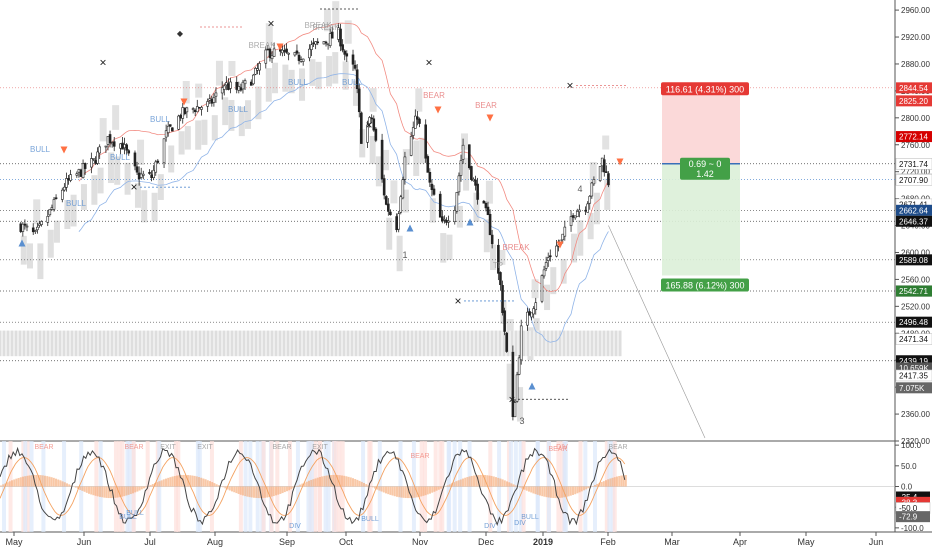 Image resolution: width=932 pixels, height=555 pixels. I want to click on oscillator-annotation: BEAR, so click(43, 447).